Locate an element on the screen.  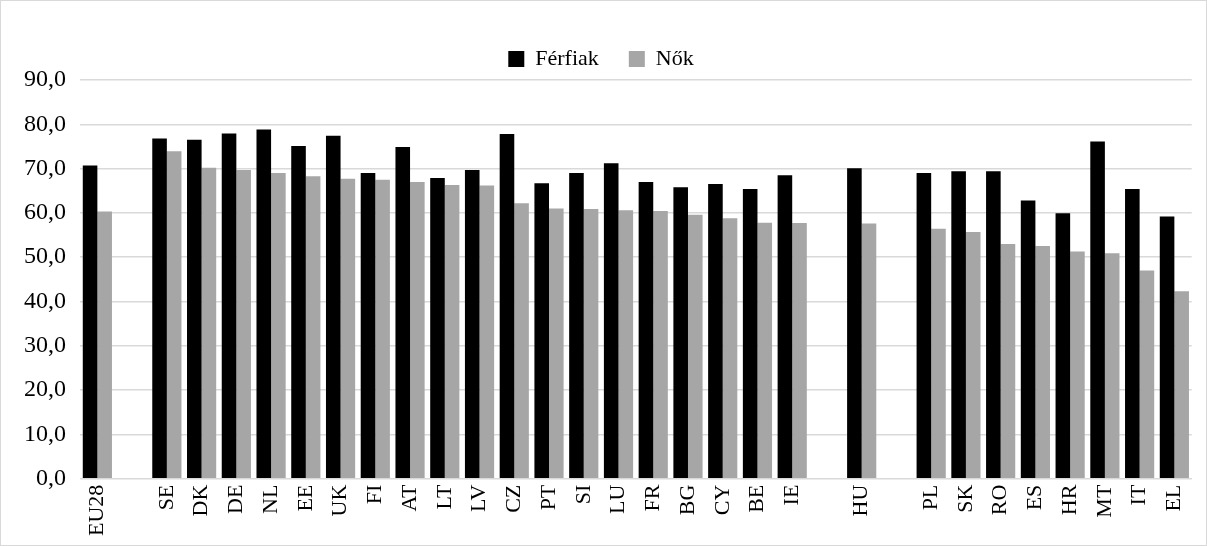
x-tick-label: CZ is located at coordinates (513, 498).